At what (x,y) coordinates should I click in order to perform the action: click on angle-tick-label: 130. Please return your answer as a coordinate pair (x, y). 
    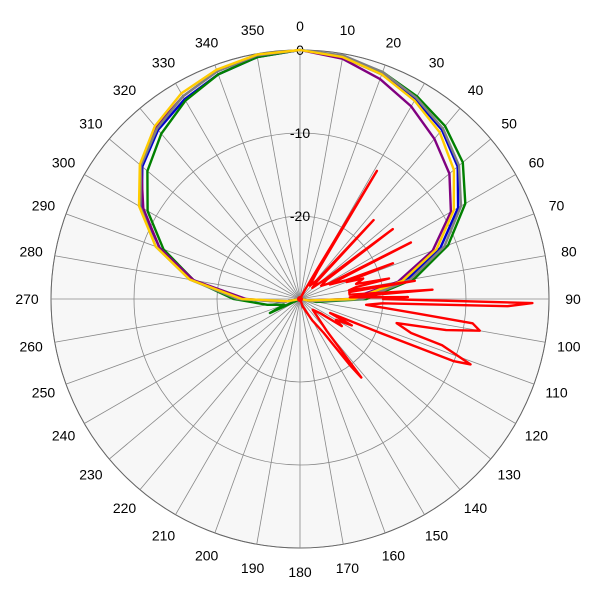
    Looking at the image, I should click on (509, 474).